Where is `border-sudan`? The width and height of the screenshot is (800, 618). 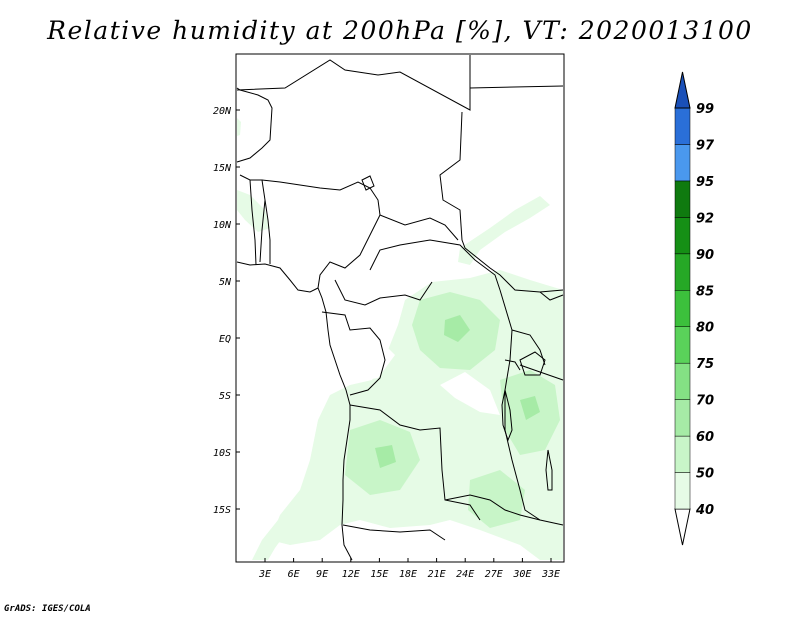 border-sudan is located at coordinates (501, 202).